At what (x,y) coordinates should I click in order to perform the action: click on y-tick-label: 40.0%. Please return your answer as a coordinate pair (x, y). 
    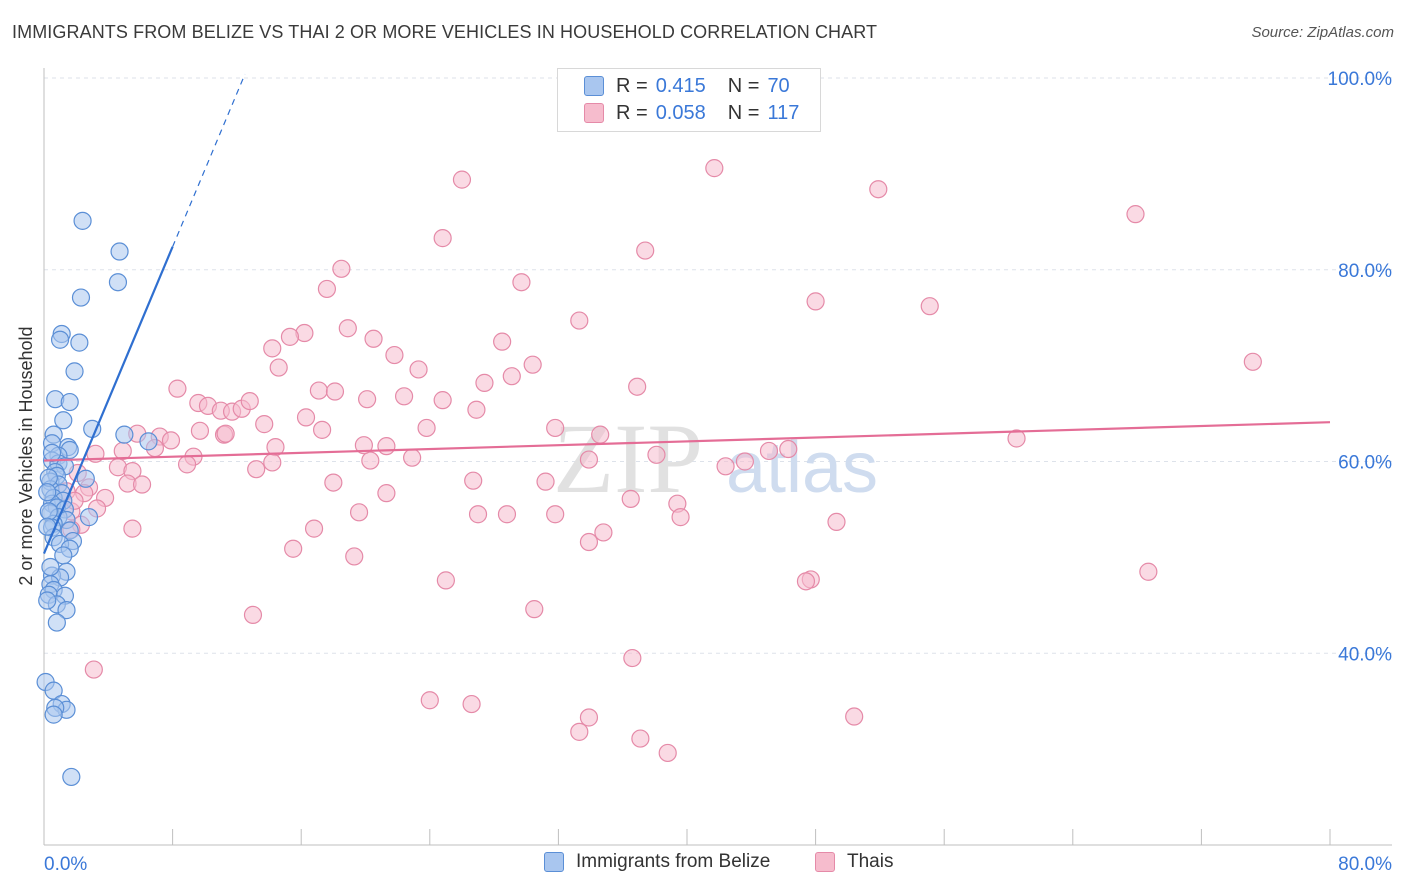
    Looking at the image, I should click on (1365, 654).